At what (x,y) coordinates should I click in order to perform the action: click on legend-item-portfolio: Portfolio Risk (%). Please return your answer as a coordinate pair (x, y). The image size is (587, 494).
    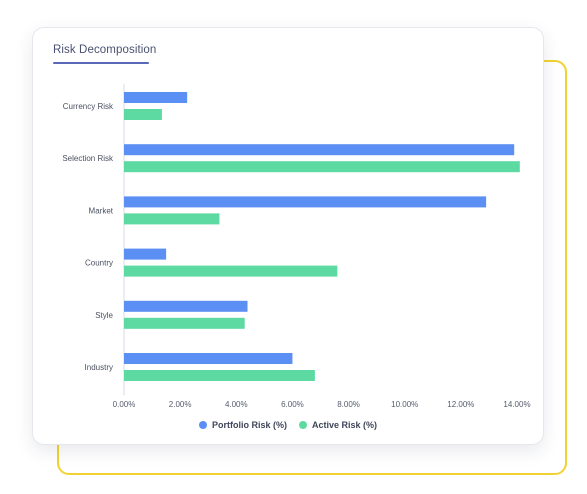
    Looking at the image, I should click on (242, 425).